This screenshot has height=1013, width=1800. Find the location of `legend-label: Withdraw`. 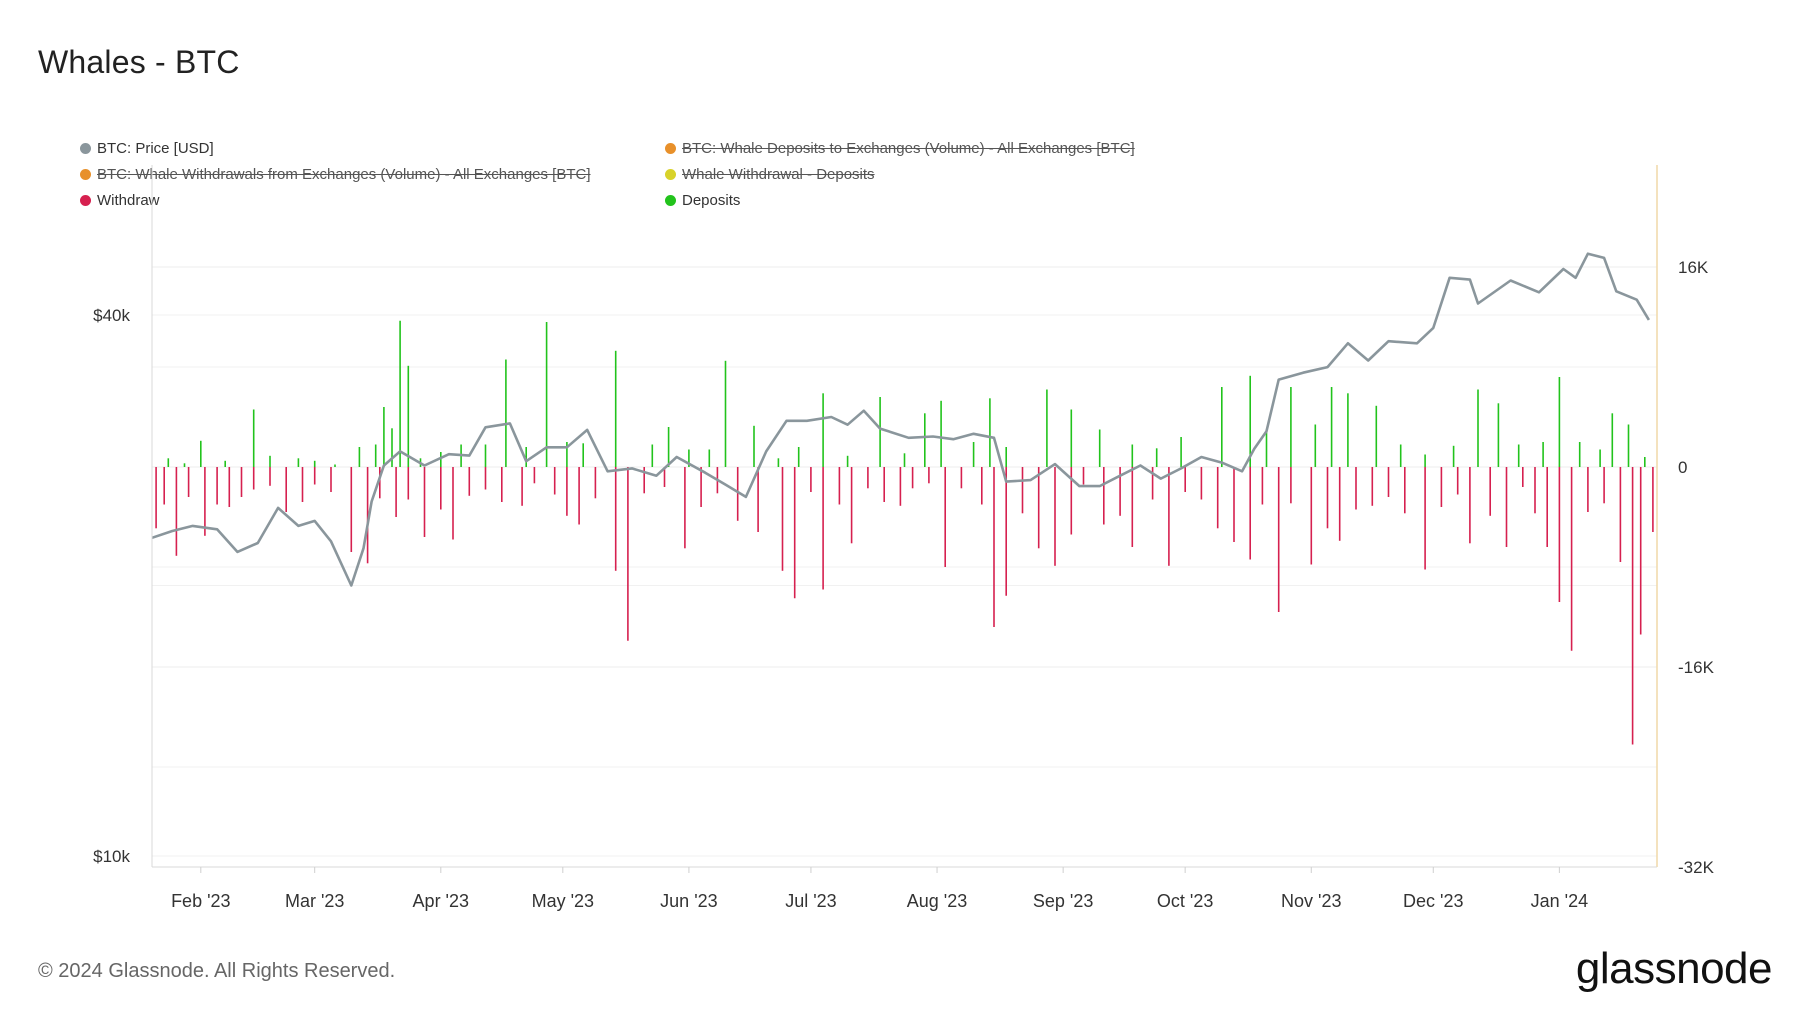

legend-label: Withdraw is located at coordinates (128, 200).